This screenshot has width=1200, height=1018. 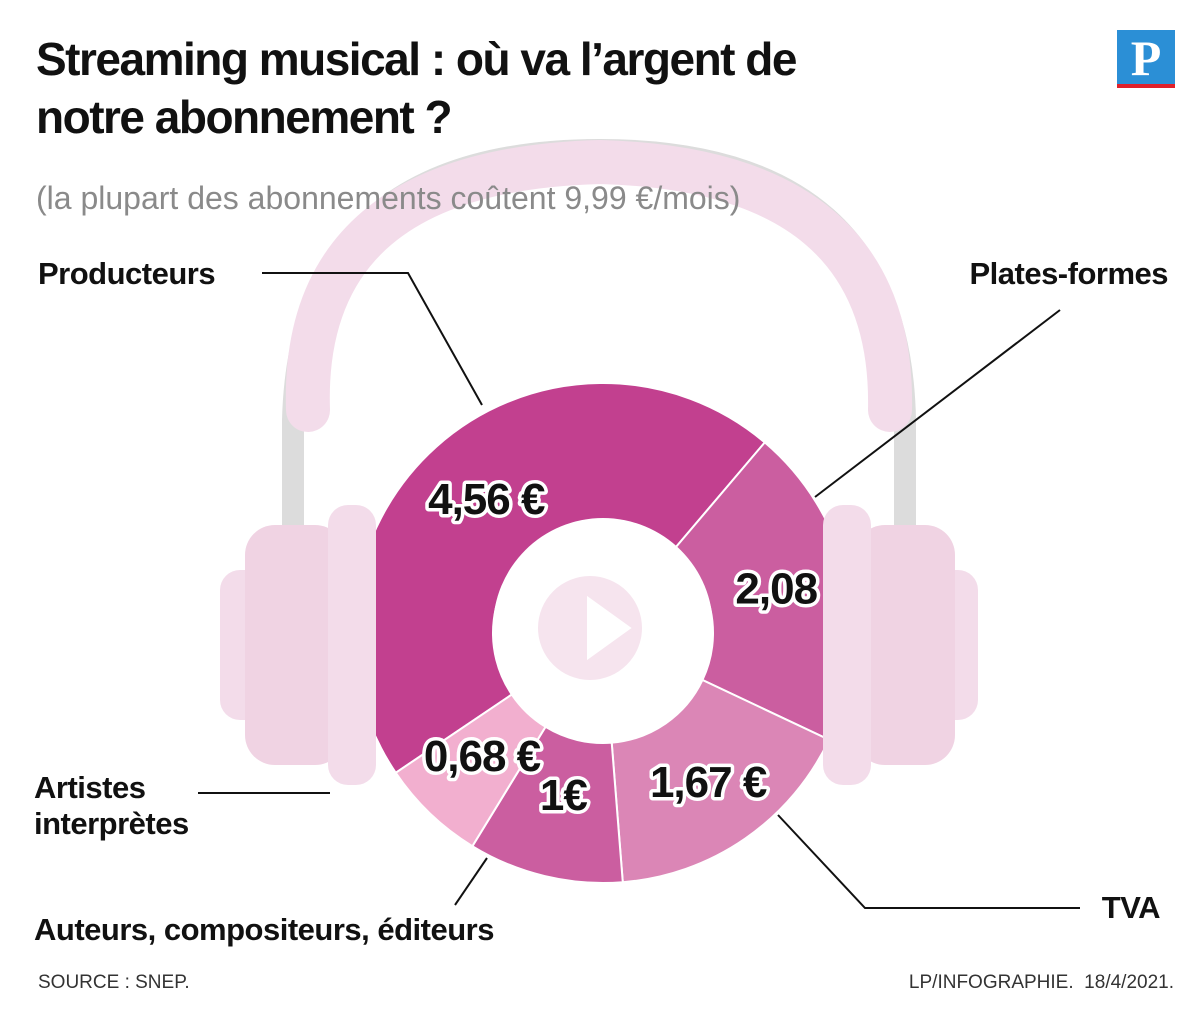 What do you see at coordinates (1131, 907) in the screenshot?
I see `category-label: TVA` at bounding box center [1131, 907].